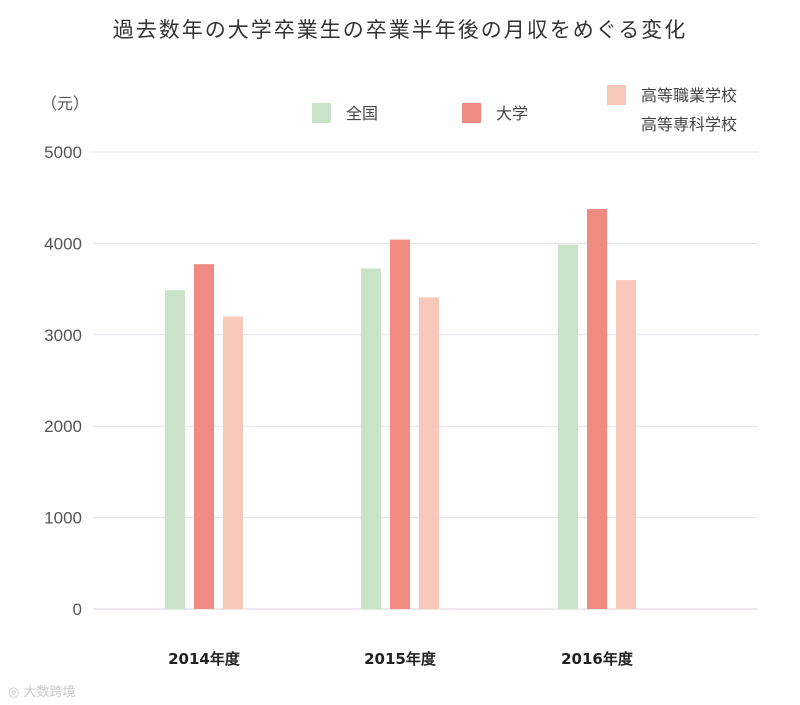  Describe the element at coordinates (400, 659) in the screenshot. I see `x-category-label: 2015年度` at that location.